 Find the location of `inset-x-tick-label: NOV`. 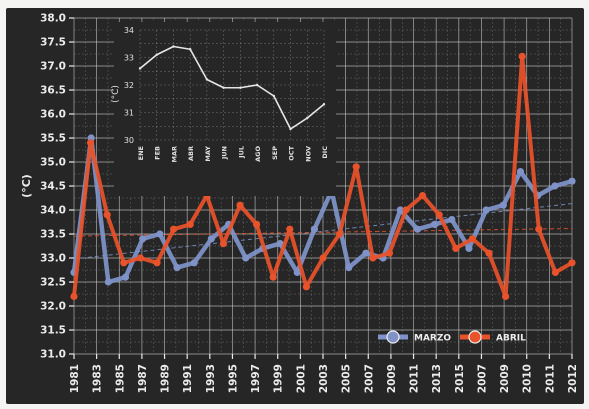

inset-x-tick-label: NOV is located at coordinates (308, 154).